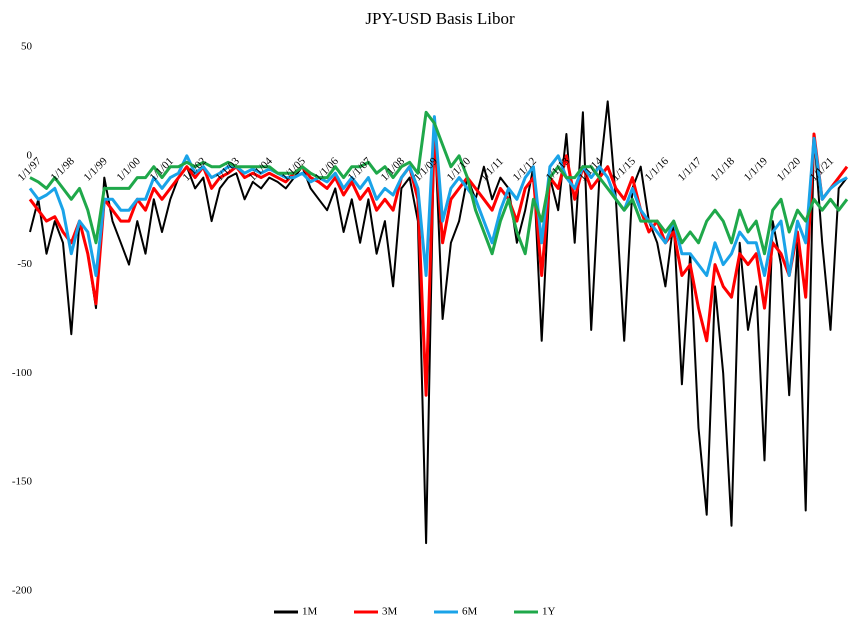  I want to click on y-tick-label: -50, so click(24, 264).